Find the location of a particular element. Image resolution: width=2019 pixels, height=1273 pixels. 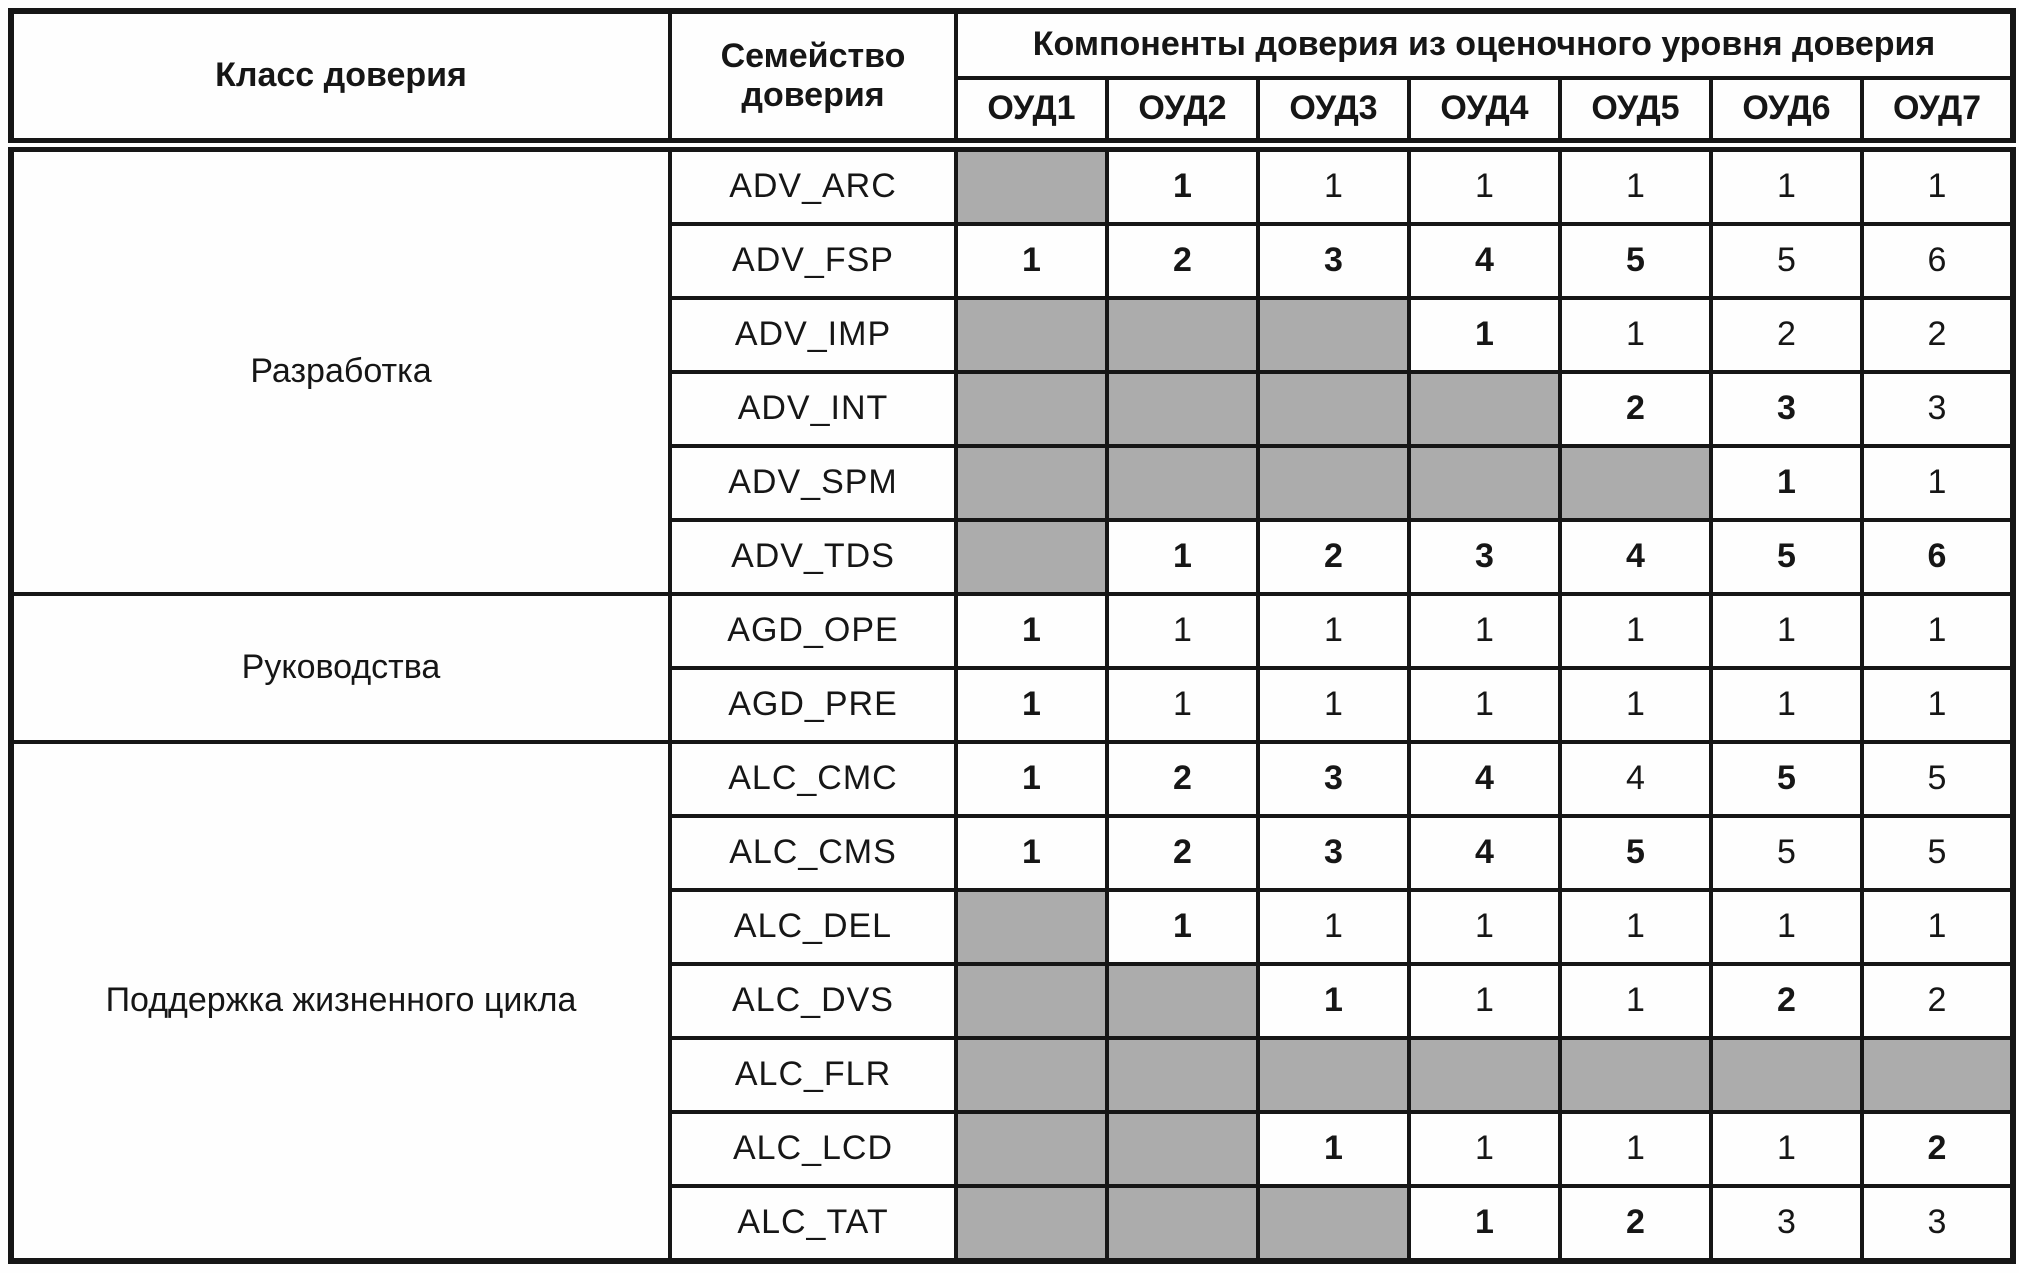

table-row: ALC_DVS 1 1 1 2 2 is located at coordinates (1013, 1001).